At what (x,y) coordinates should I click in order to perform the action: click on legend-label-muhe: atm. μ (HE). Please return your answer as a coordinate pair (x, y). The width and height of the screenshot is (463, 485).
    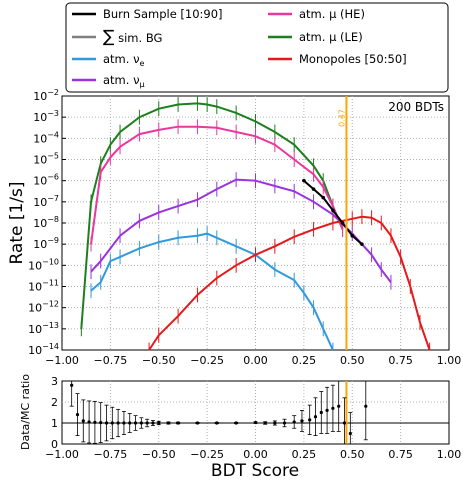
    Looking at the image, I should click on (332, 14).